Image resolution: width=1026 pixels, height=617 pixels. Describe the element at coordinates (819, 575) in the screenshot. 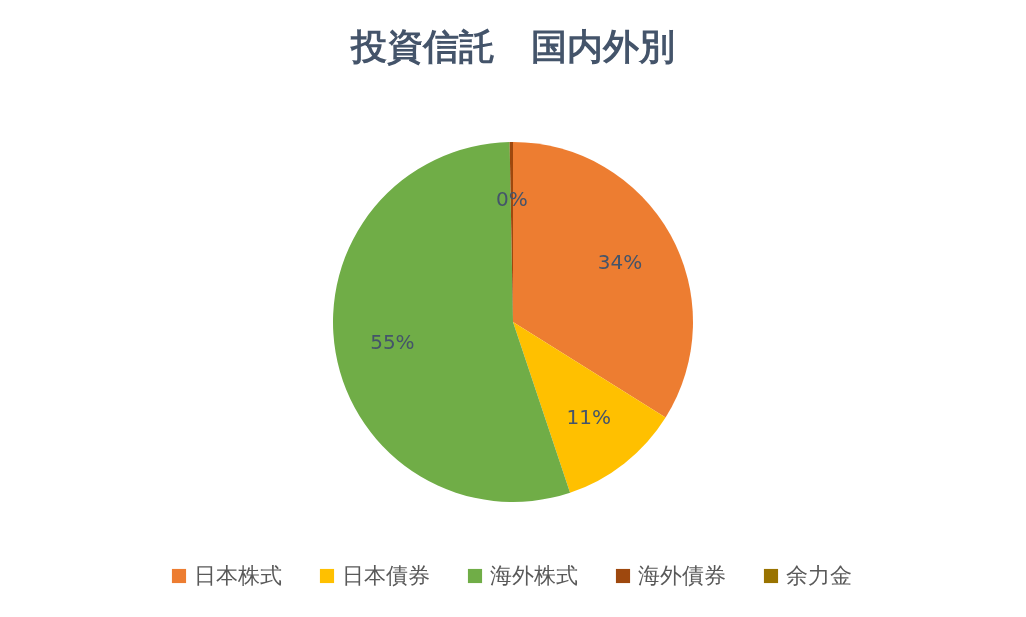

I see `legend-label: 余力金` at that location.